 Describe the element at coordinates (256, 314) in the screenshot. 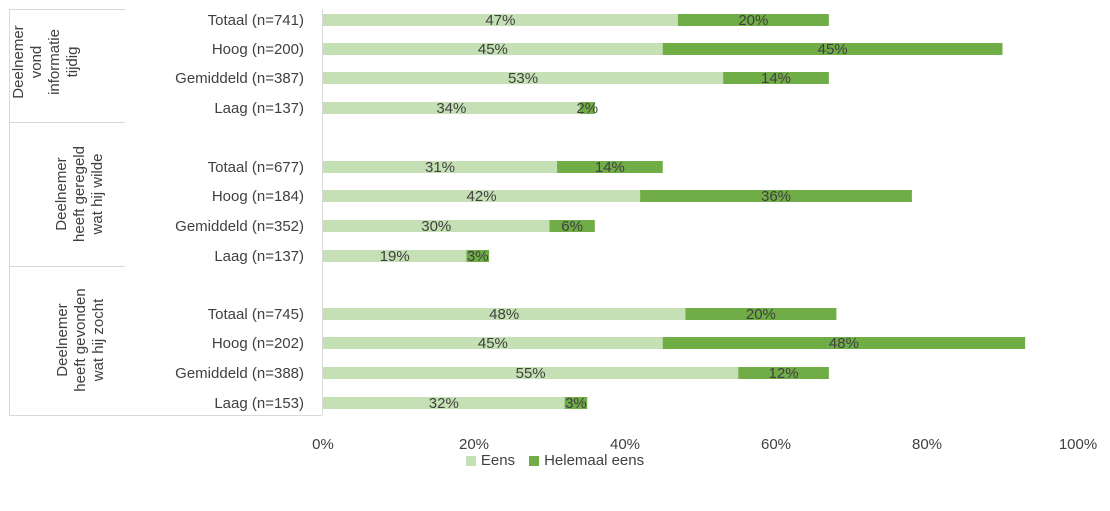

I see `category-label: Totaal (n=745)` at that location.